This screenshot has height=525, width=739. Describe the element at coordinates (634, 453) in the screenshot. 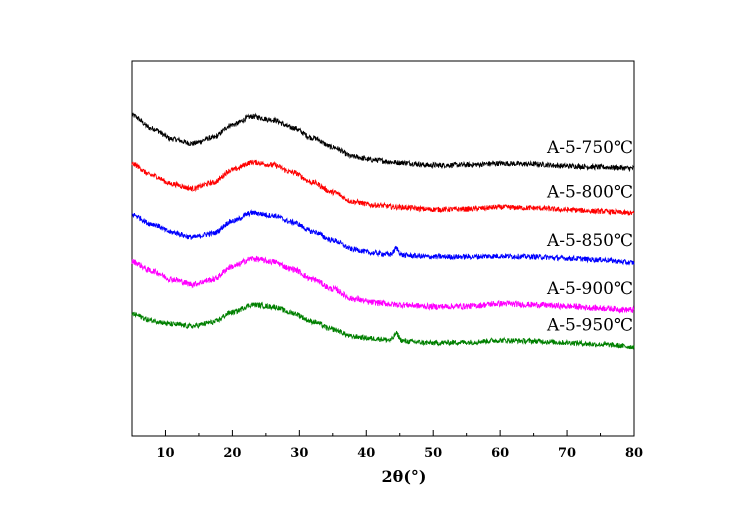

I see `x-tick-label-80: 80` at that location.